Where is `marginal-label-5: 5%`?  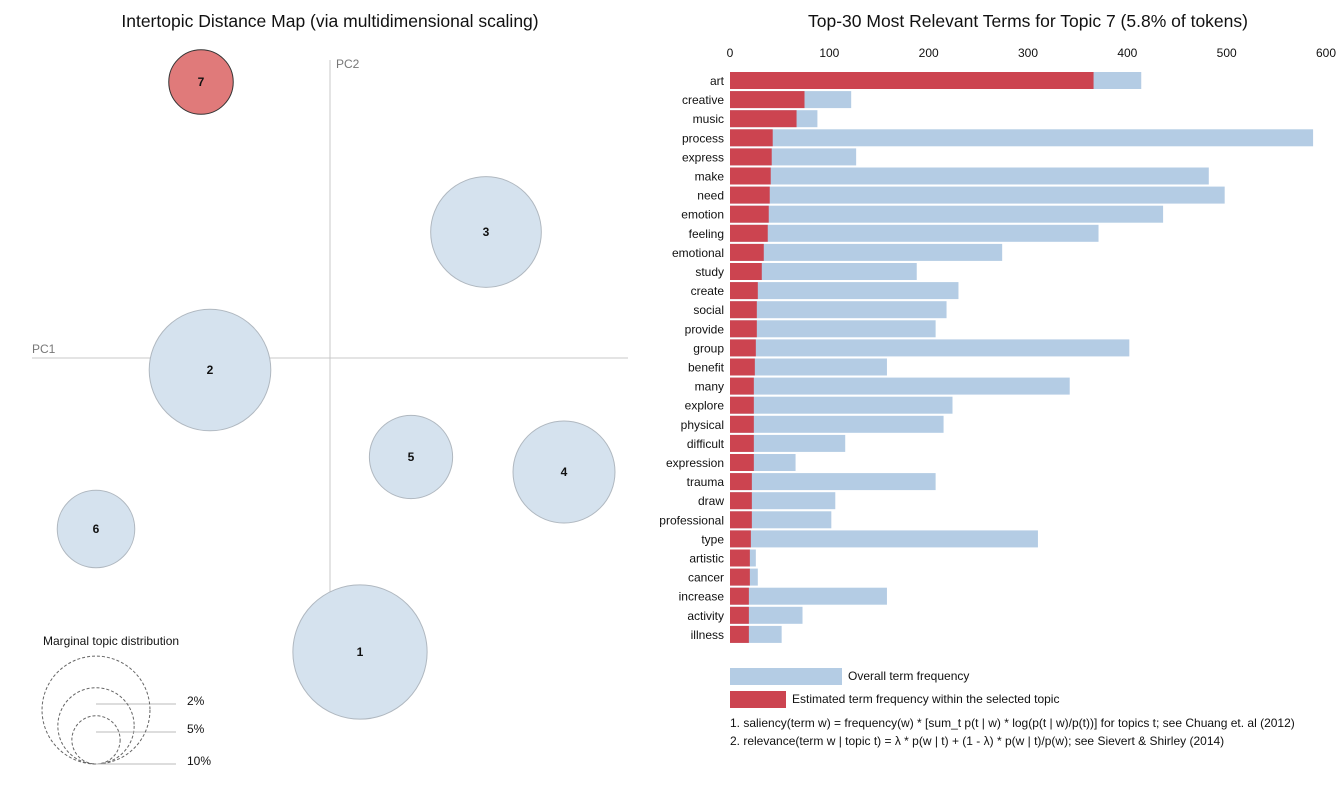 marginal-label-5: 5% is located at coordinates (196, 729).